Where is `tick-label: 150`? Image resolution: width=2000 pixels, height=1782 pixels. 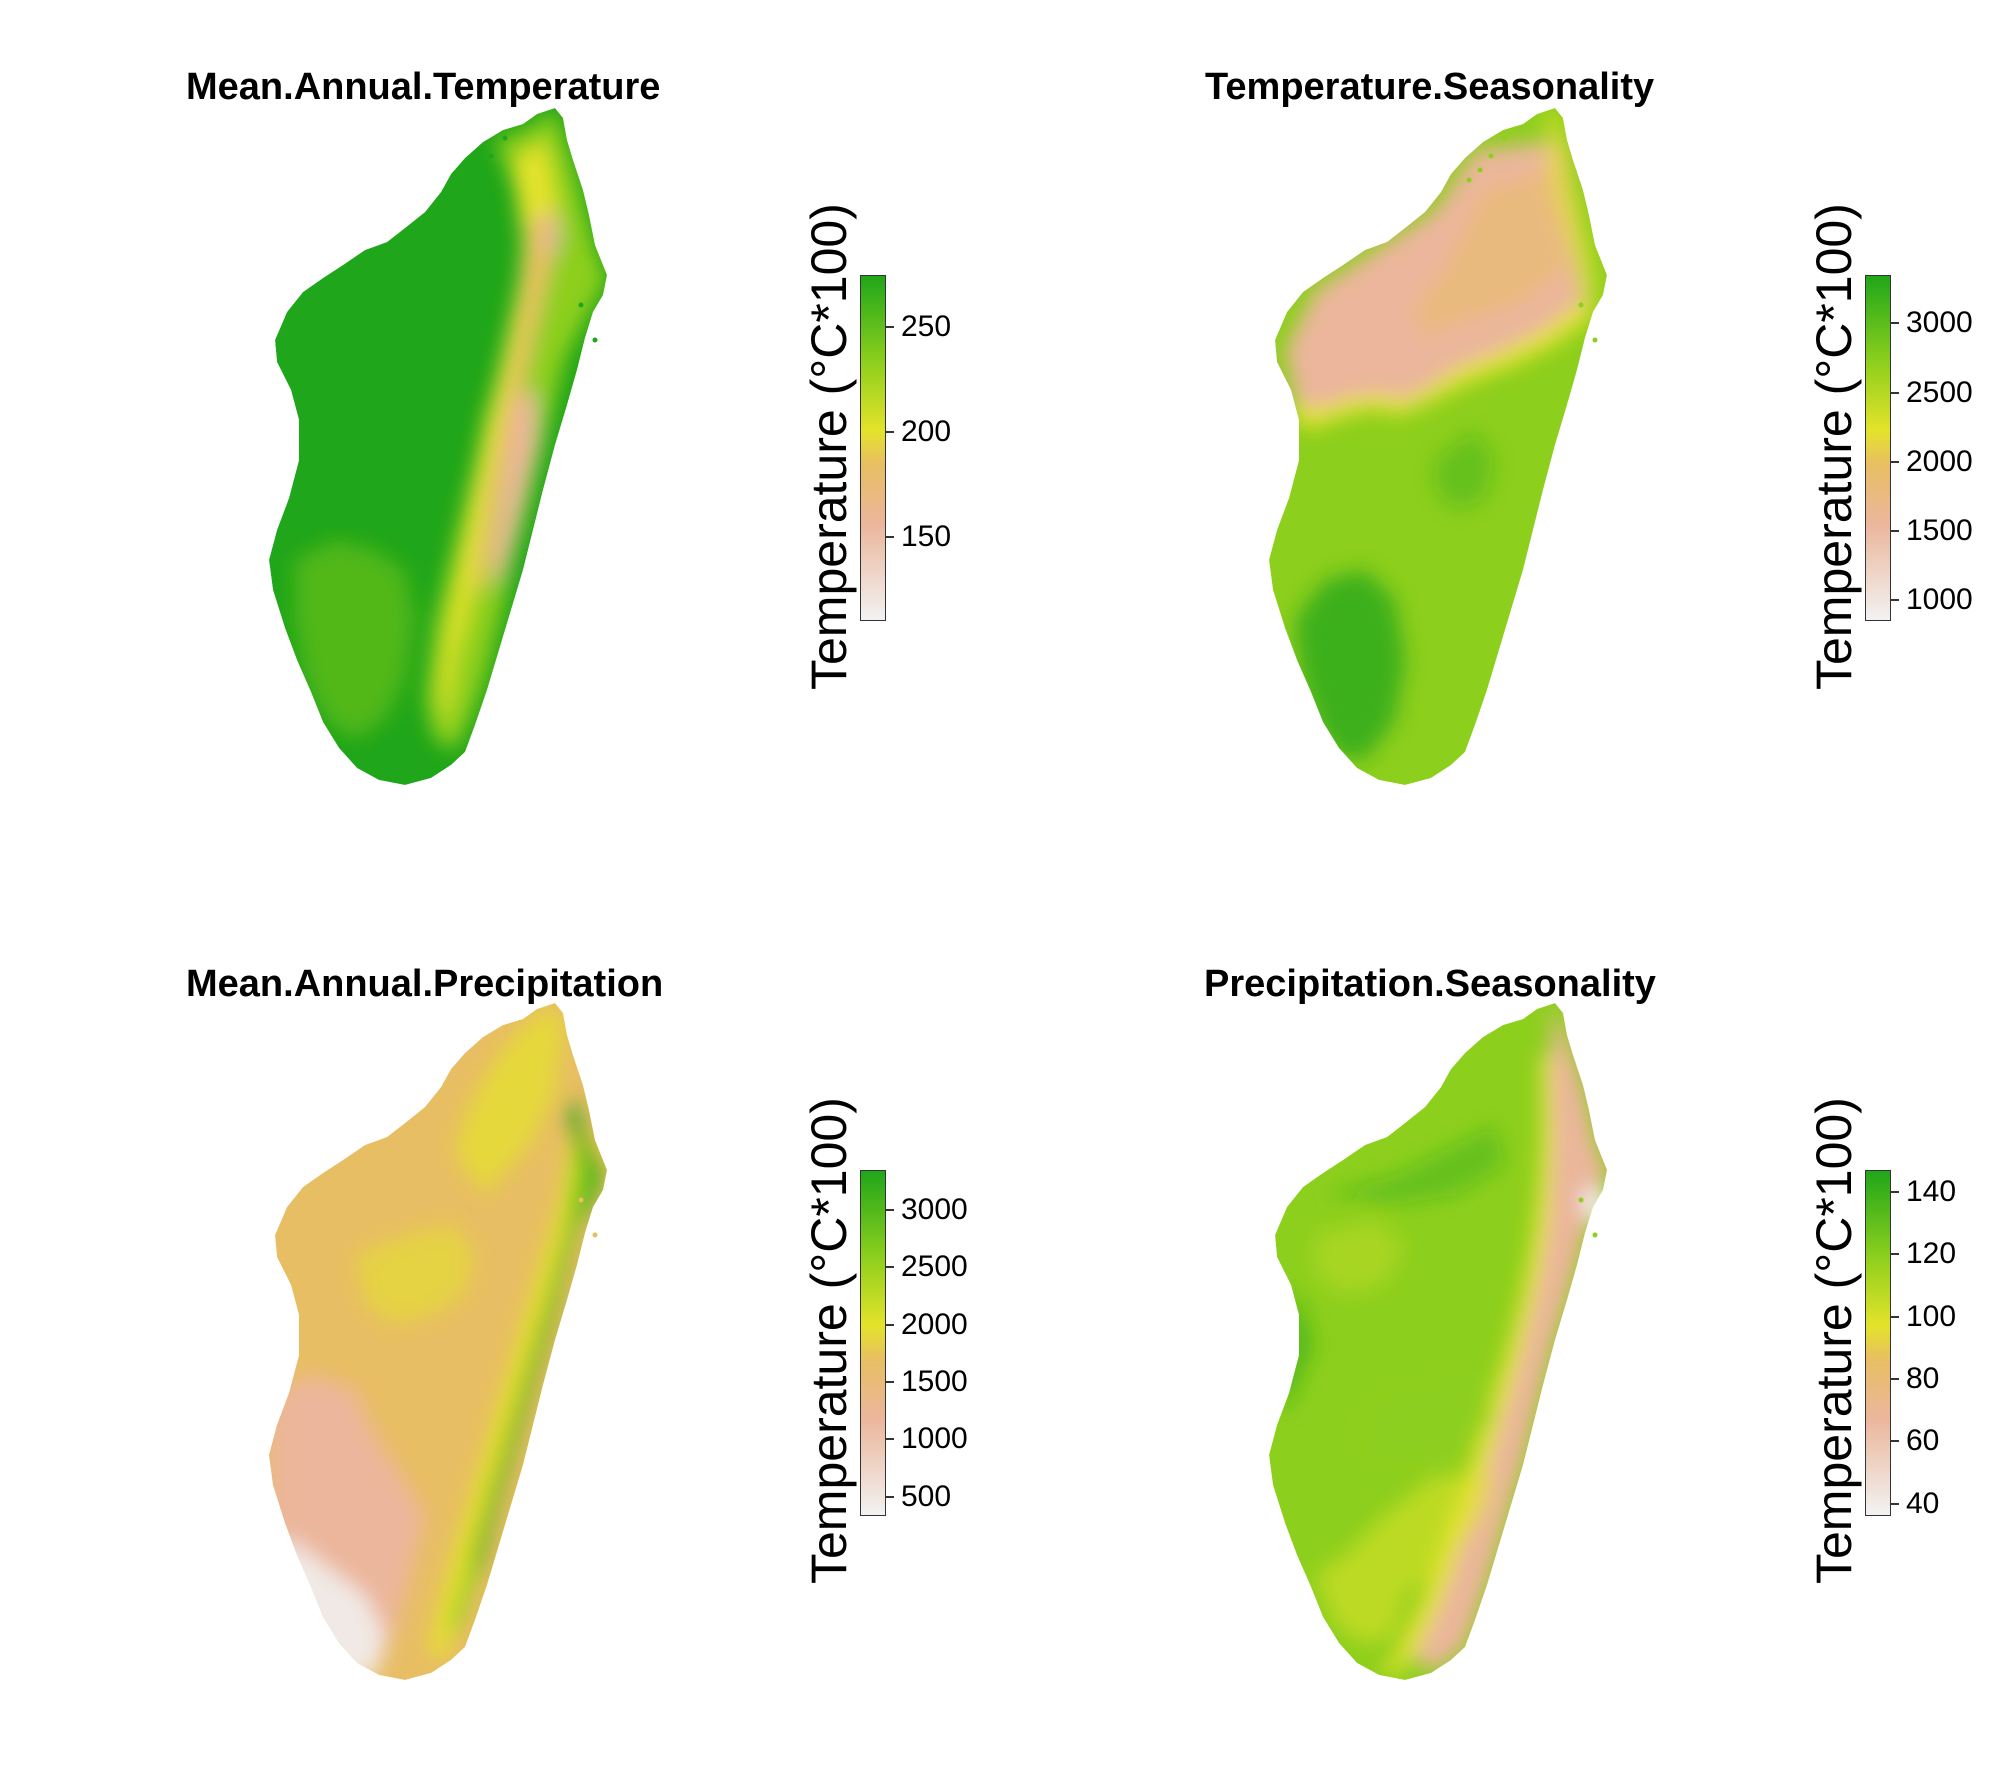 tick-label: 150 is located at coordinates (926, 537).